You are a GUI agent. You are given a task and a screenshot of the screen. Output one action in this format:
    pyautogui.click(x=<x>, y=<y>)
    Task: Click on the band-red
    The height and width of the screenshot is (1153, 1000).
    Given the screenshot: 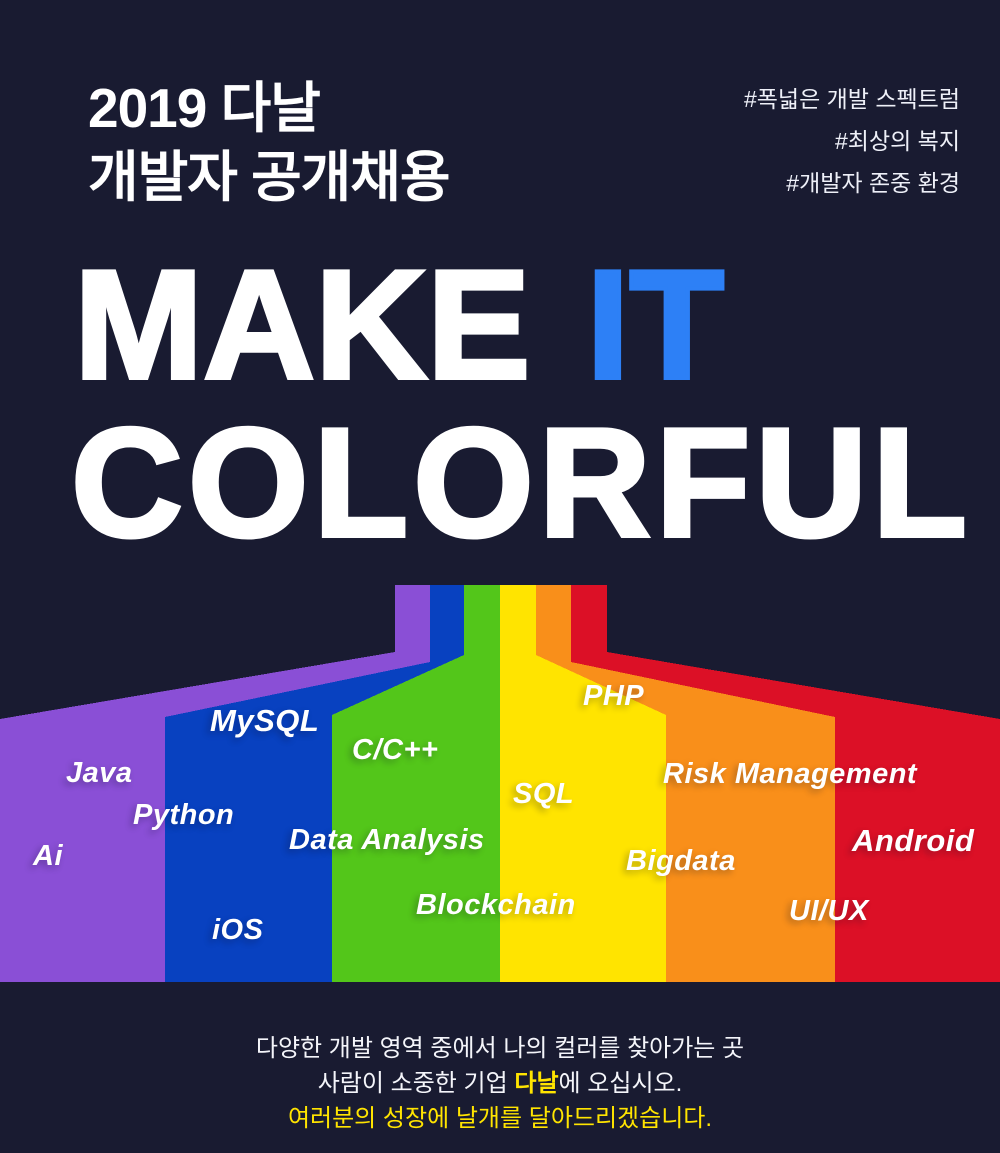 What is the action you would take?
    pyautogui.click(x=785, y=783)
    